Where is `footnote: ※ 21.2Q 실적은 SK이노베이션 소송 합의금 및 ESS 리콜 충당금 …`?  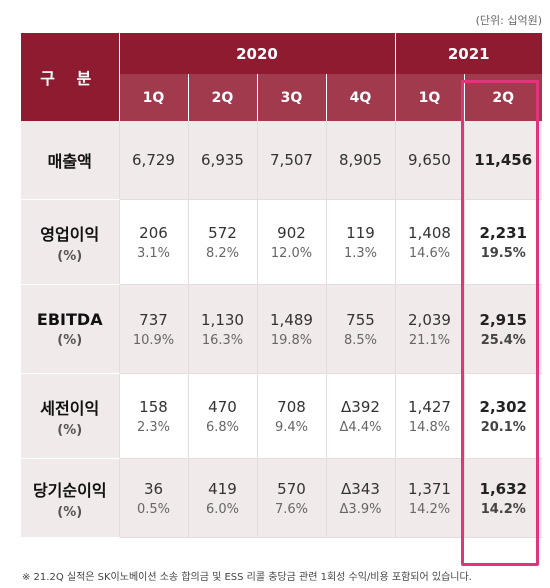 footnote: ※ 21.2Q 실적은 SK이노베이션 소송 합의금 및 ESS 리콜 충당금 … is located at coordinates (247, 577).